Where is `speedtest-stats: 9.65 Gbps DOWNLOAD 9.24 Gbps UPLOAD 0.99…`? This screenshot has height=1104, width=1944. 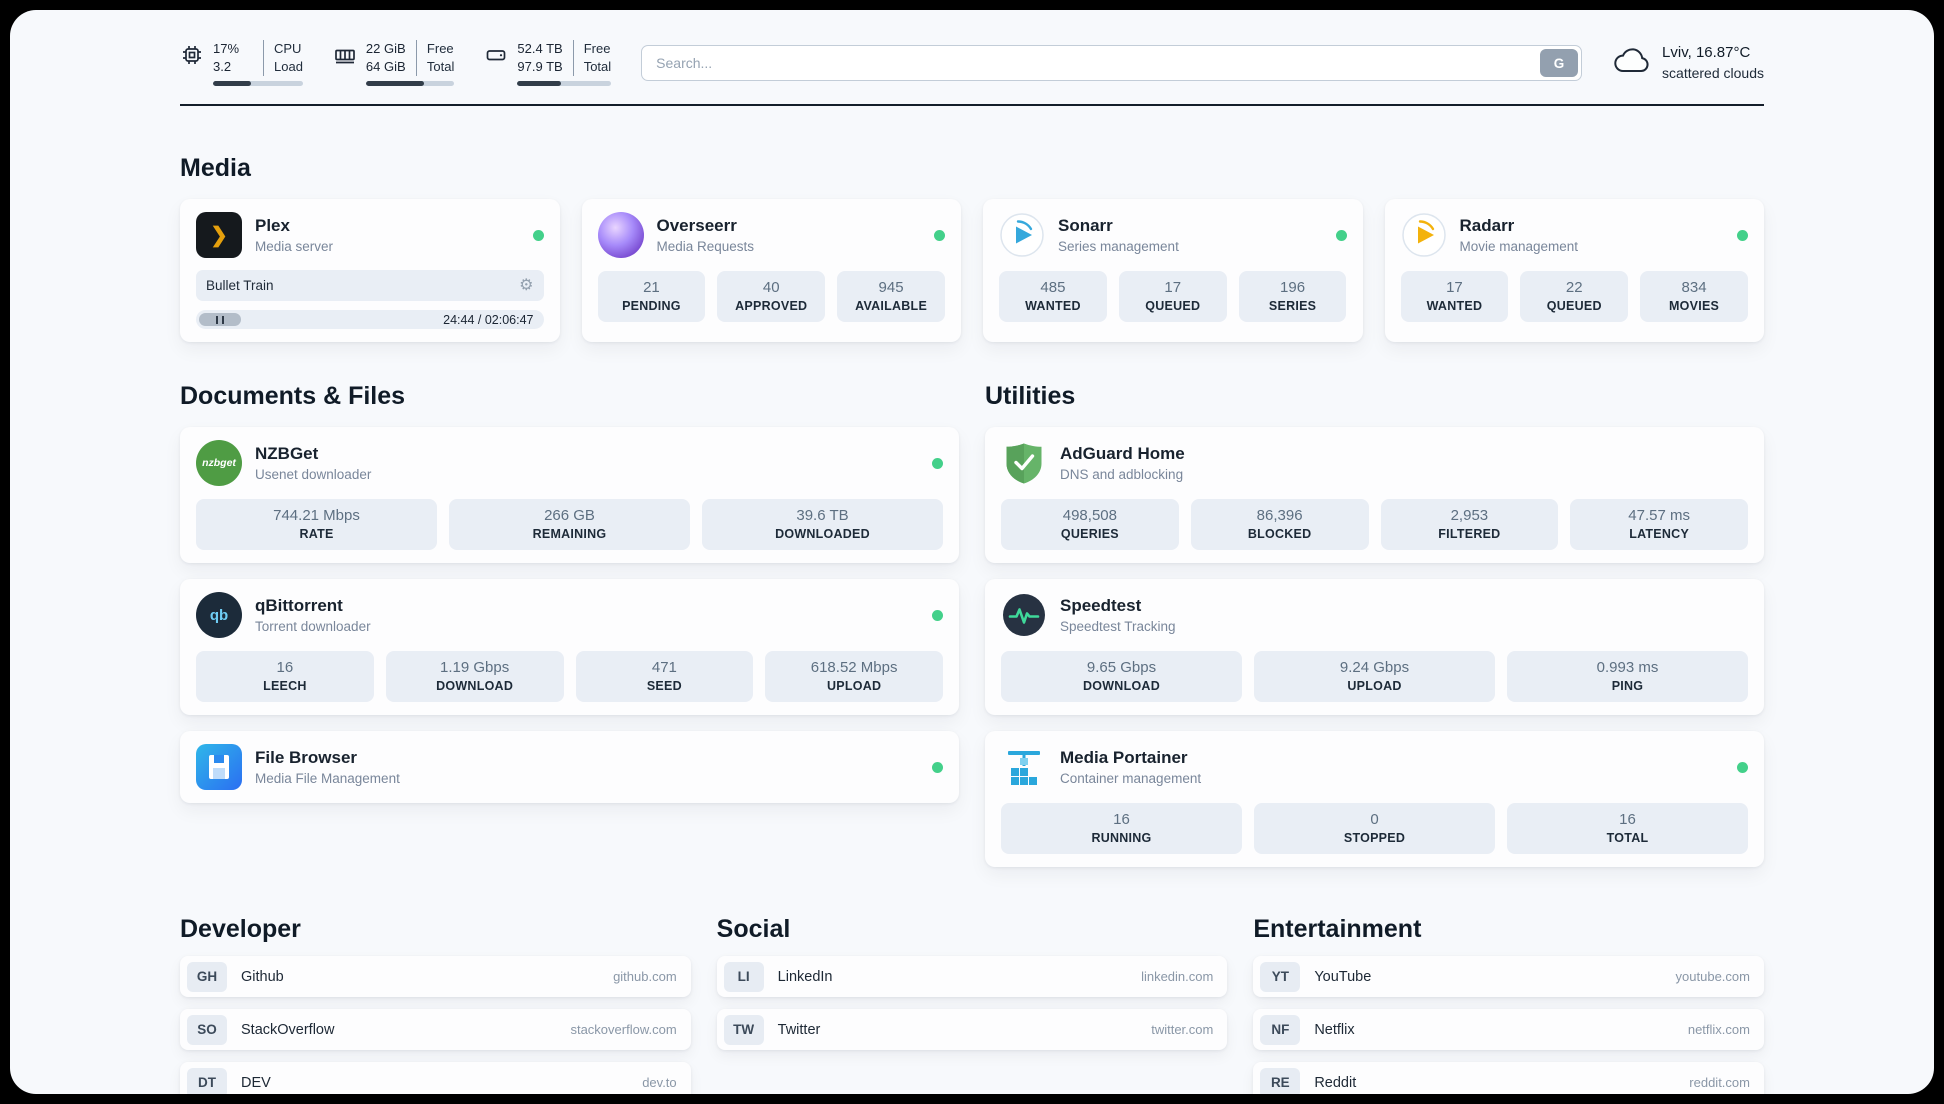
speedtest-stats: 9.65 Gbps DOWNLOAD 9.24 Gbps UPLOAD 0.99… is located at coordinates (1374, 676).